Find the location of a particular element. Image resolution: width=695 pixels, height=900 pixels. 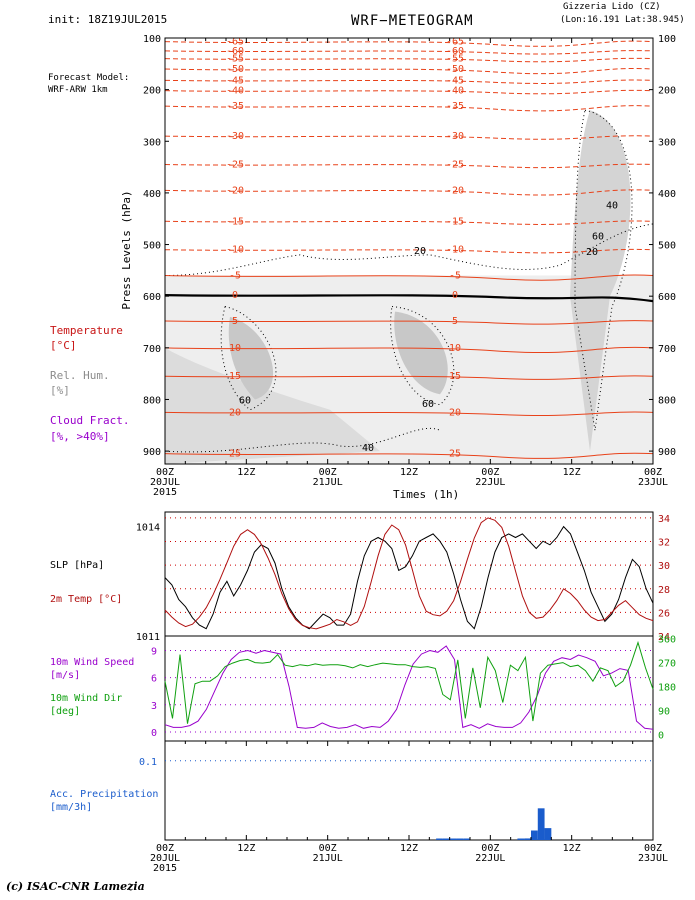

temp2m-tick-label: 32 is located at coordinates (664, 543).